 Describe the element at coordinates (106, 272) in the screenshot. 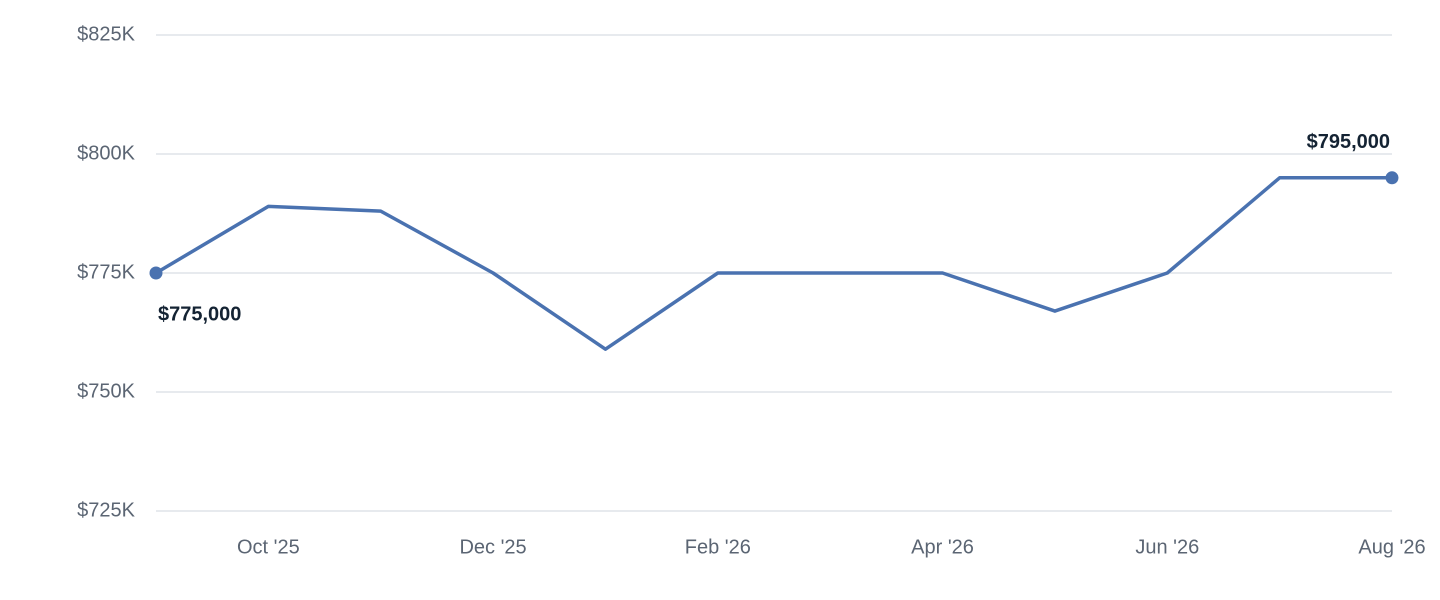

I see `y-tick-label: $775K` at that location.